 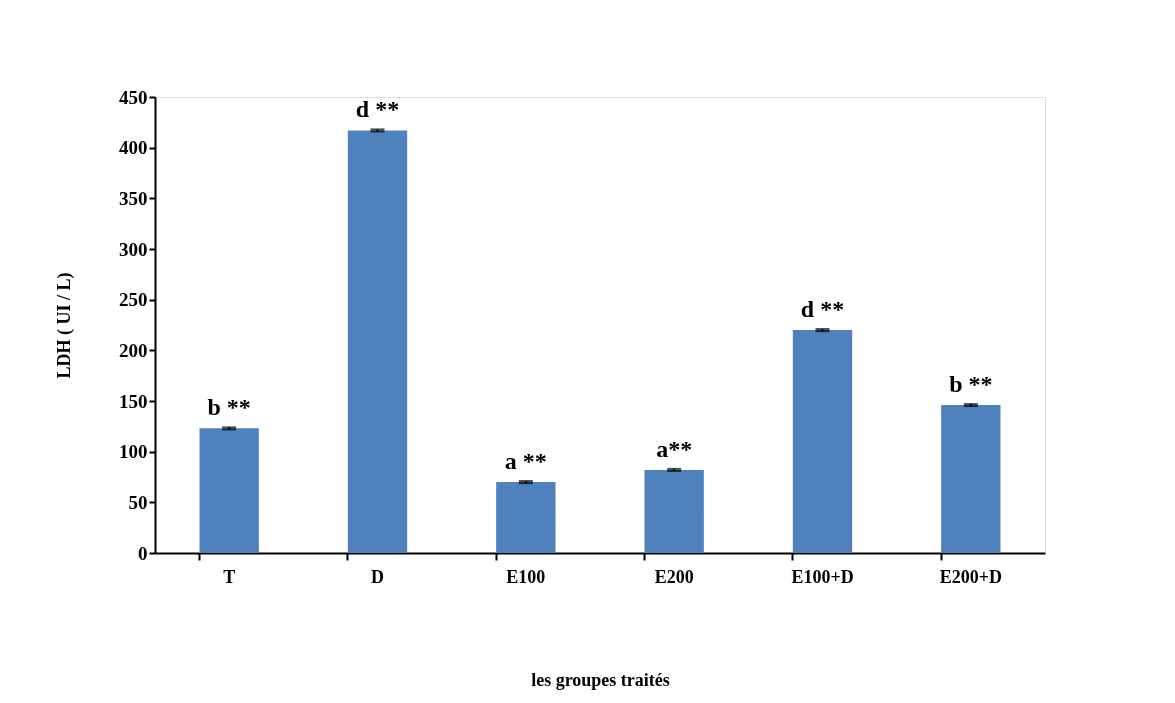 I want to click on x-tick-label: E200, so click(x=674, y=576).